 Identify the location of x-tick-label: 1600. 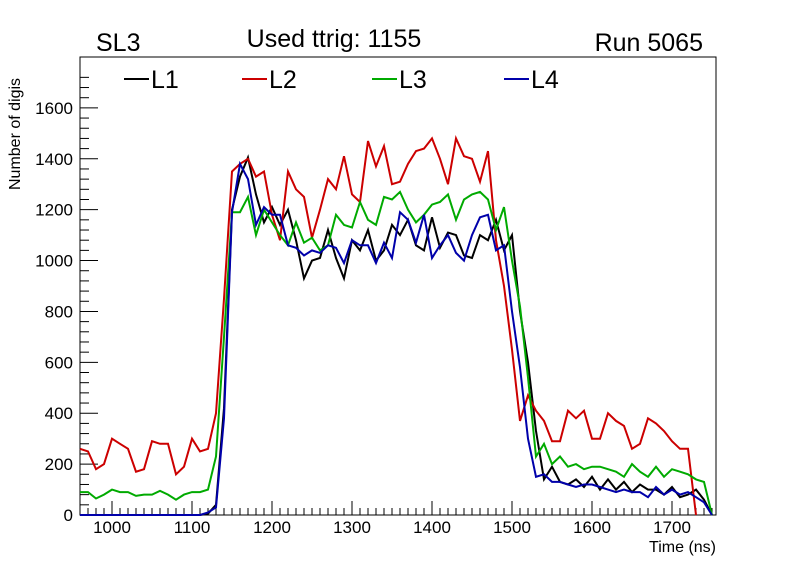
(592, 527).